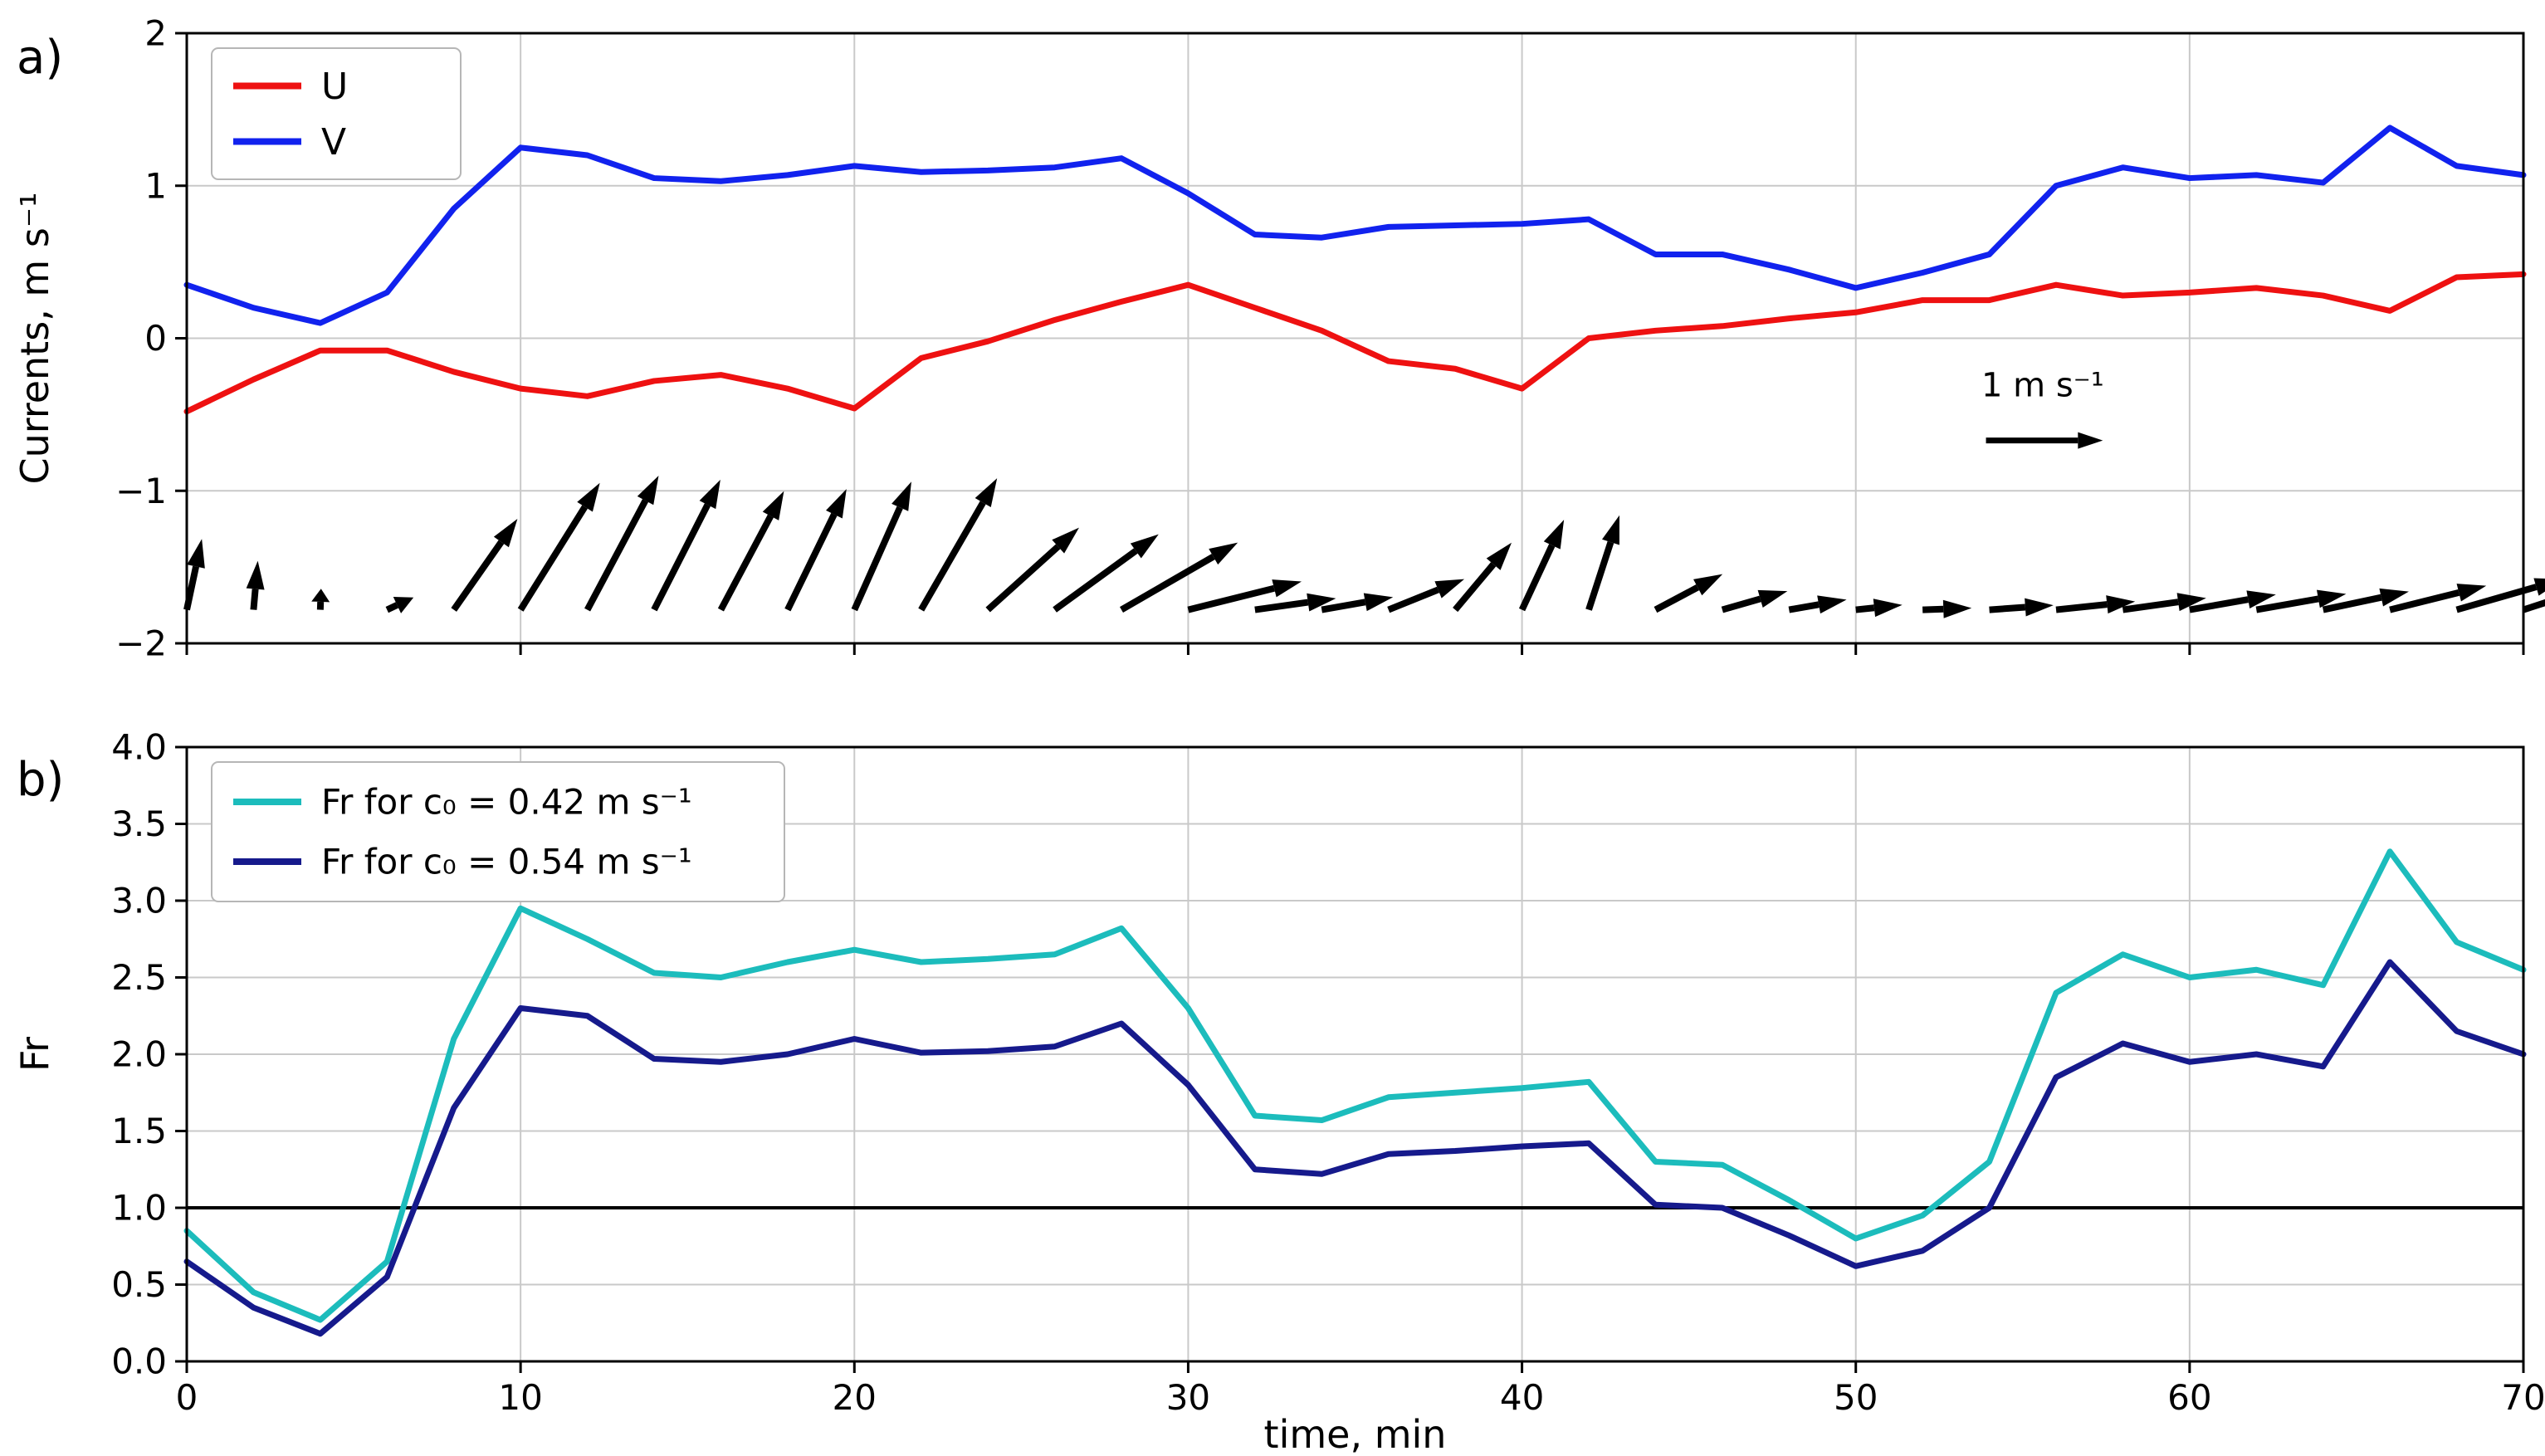  I want to click on ytick-label: 2.0, so click(139, 1054).